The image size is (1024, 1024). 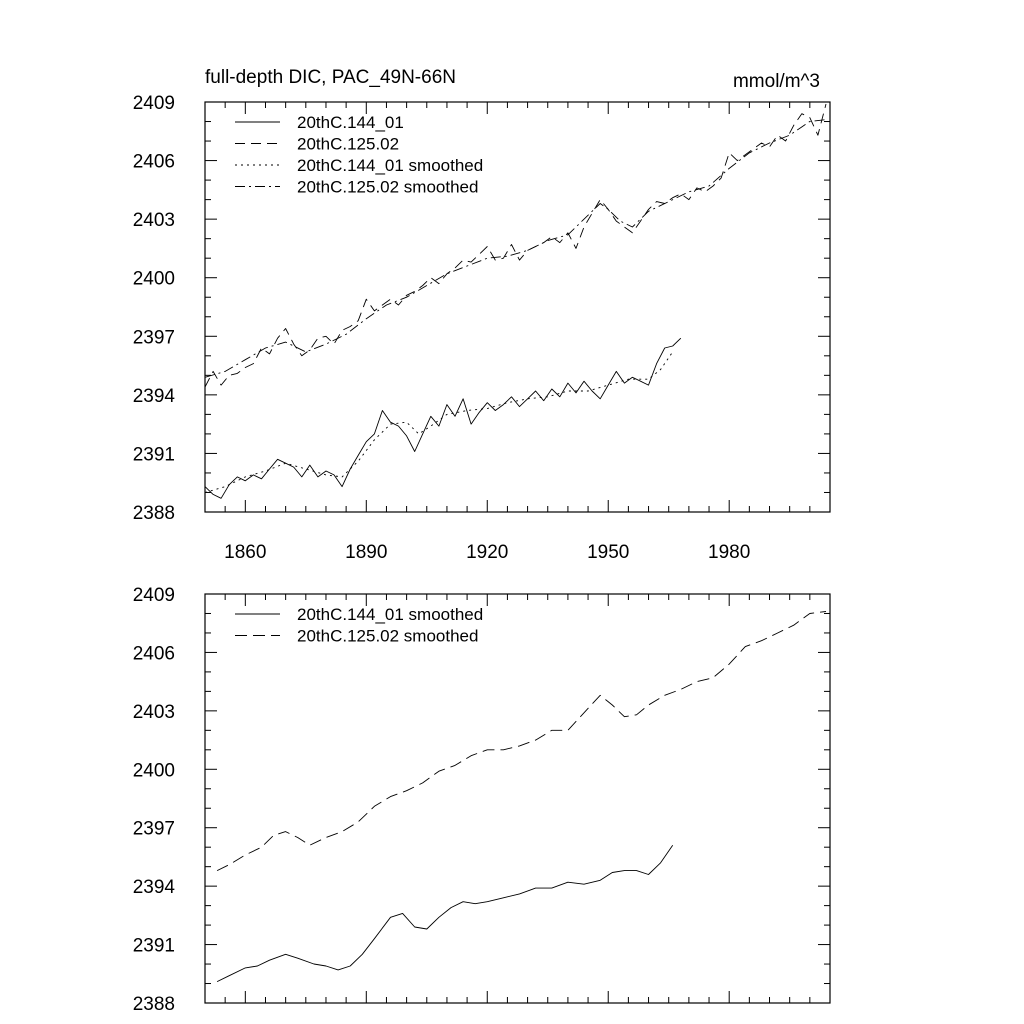 What do you see at coordinates (729, 552) in the screenshot?
I see `x-tick-label: 1980` at bounding box center [729, 552].